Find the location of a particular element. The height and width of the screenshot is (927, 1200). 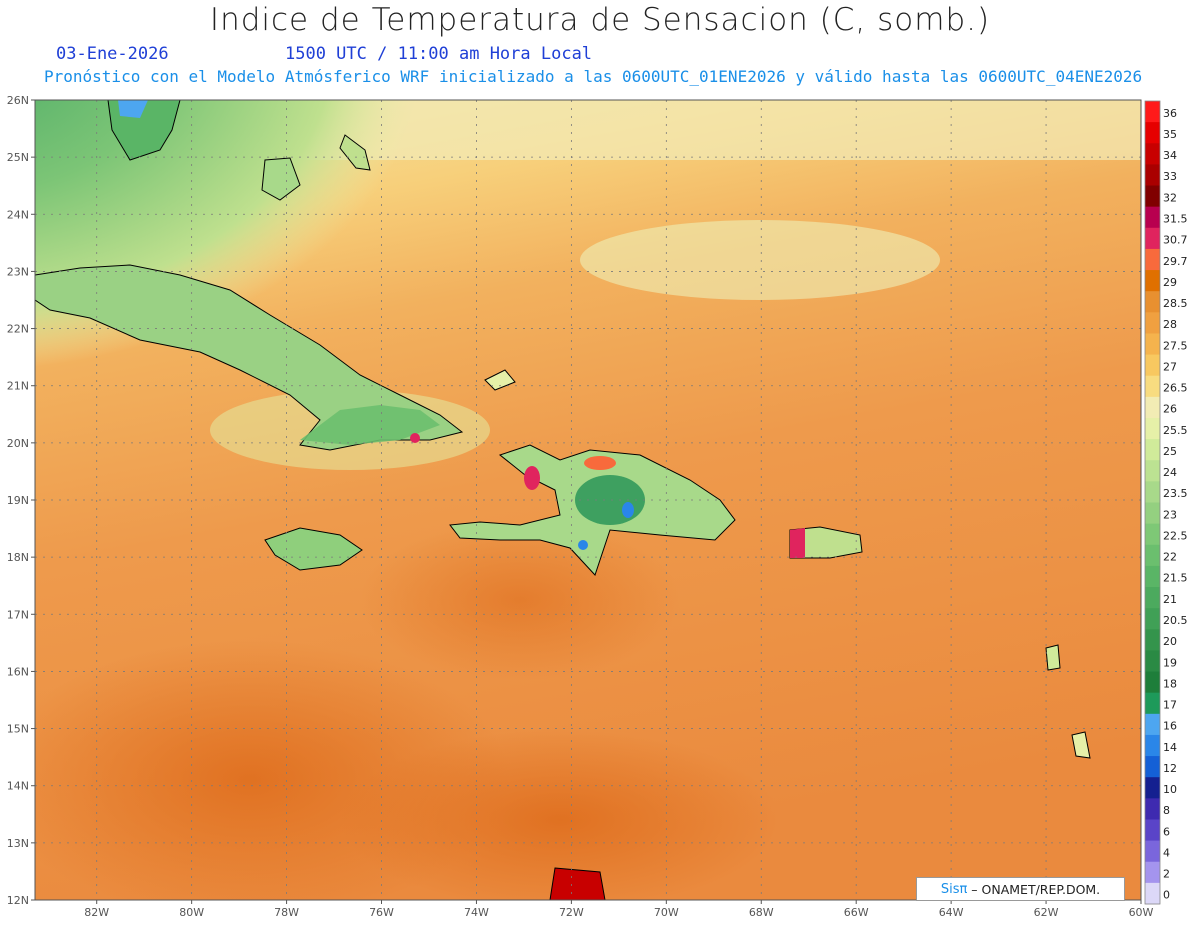

lat-label: 19N is located at coordinates (18, 500).